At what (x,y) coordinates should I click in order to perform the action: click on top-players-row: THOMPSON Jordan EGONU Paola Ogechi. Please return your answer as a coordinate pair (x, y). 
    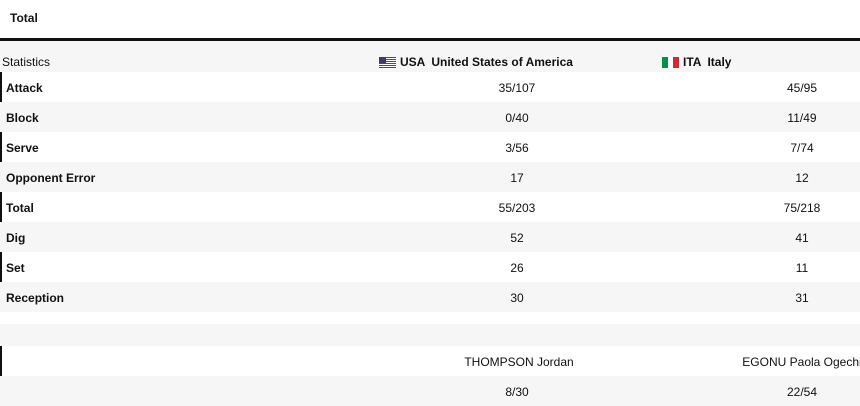
    Looking at the image, I should click on (430, 361).